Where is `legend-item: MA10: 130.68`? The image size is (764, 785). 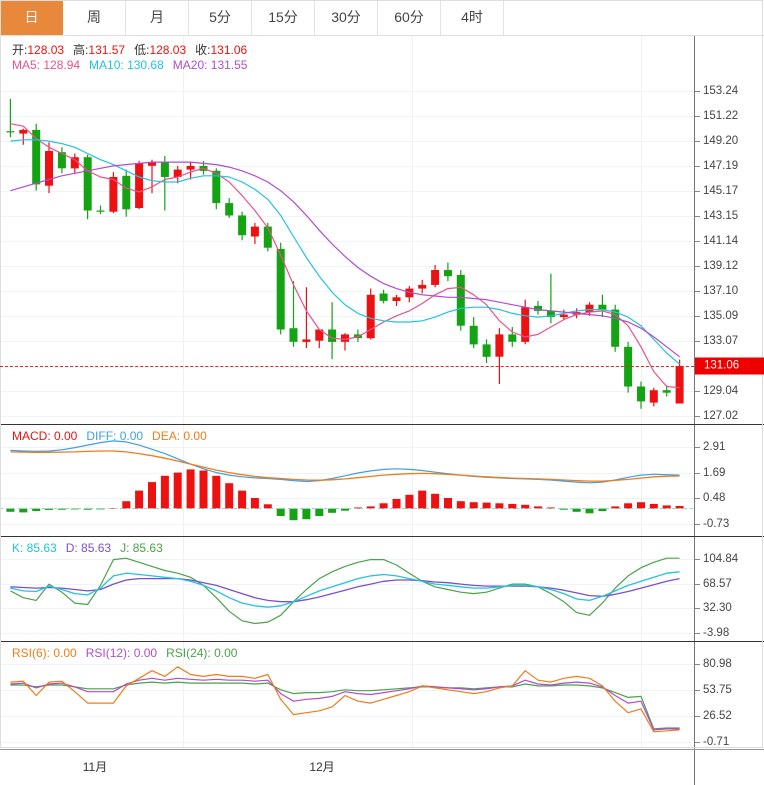
legend-item: MA10: 130.68 is located at coordinates (126, 65).